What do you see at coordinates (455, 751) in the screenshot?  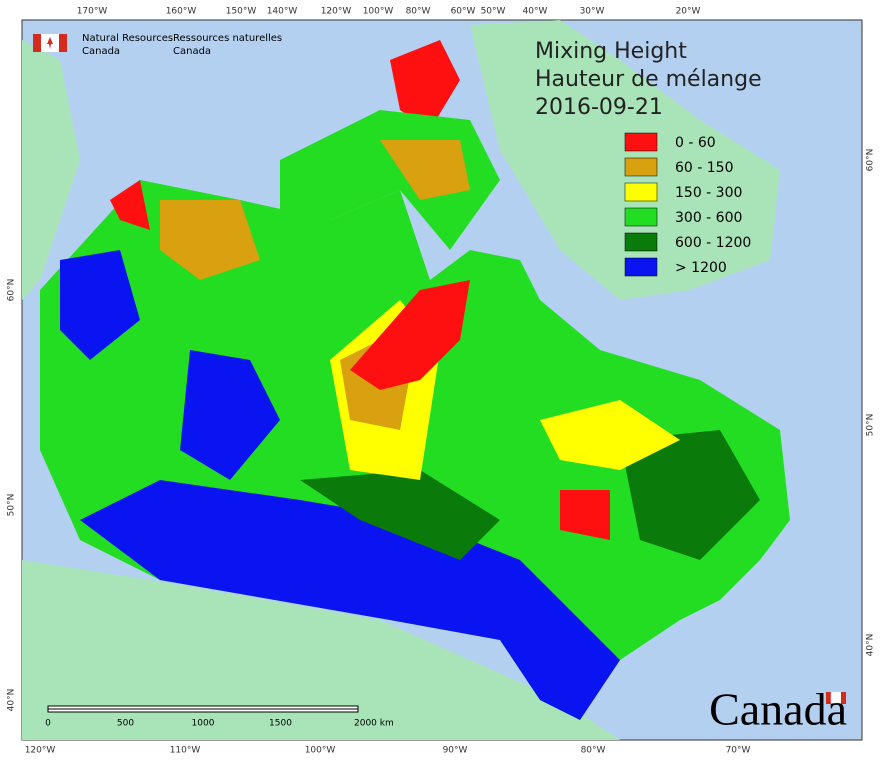 I see `bottom-lon-label: 90°W` at bounding box center [455, 751].